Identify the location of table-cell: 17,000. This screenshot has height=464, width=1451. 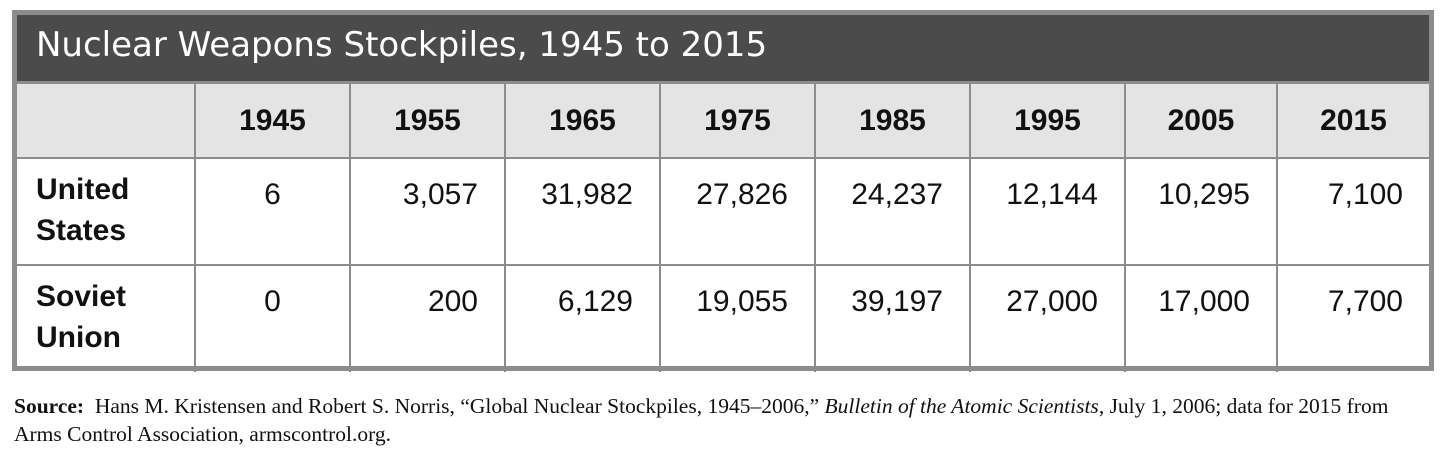
(1201, 318).